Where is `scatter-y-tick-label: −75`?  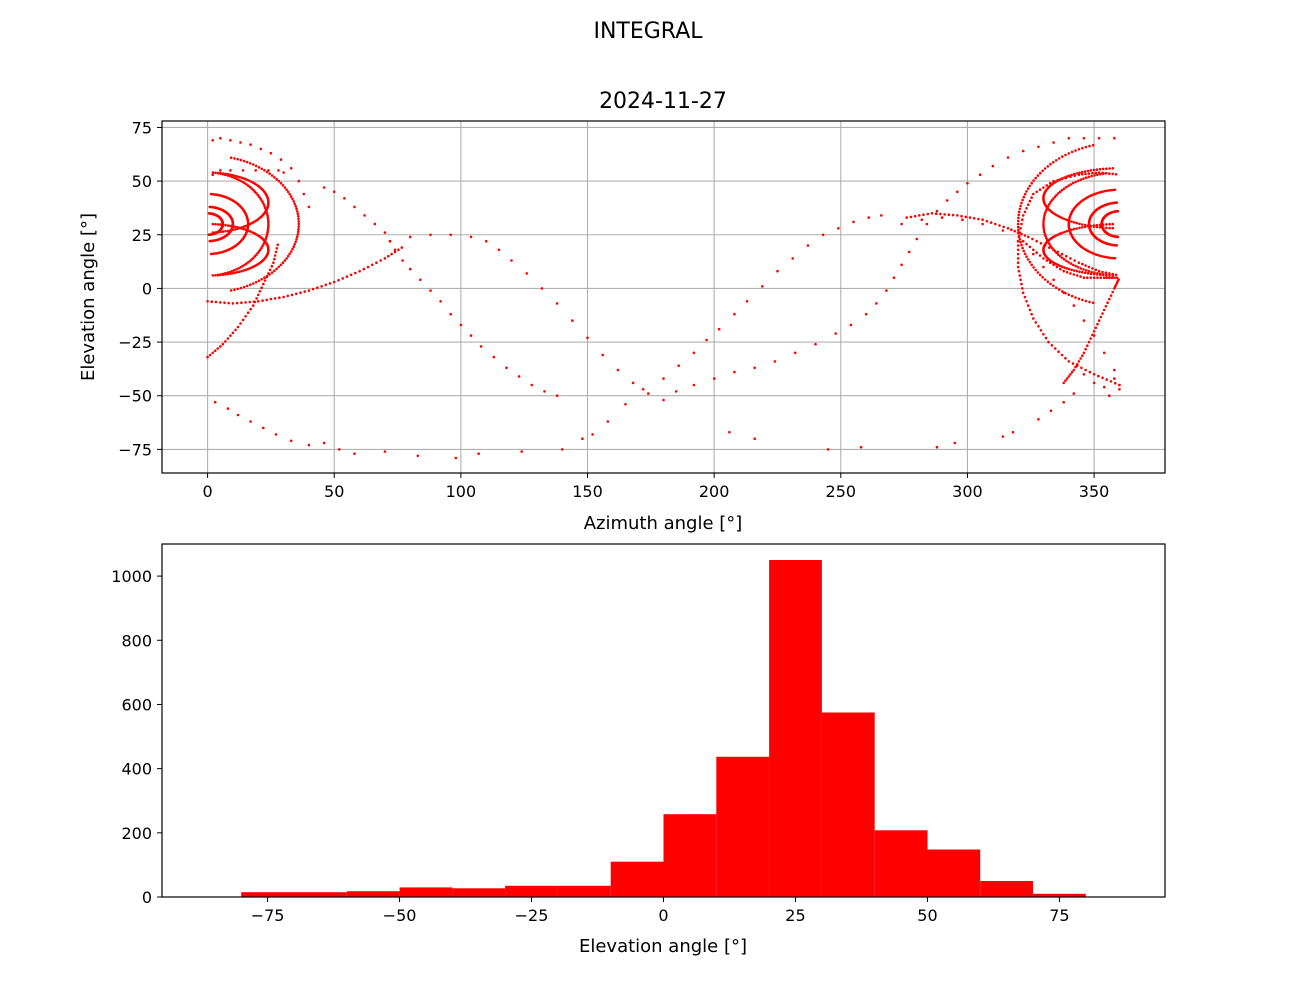 scatter-y-tick-label: −75 is located at coordinates (135, 449).